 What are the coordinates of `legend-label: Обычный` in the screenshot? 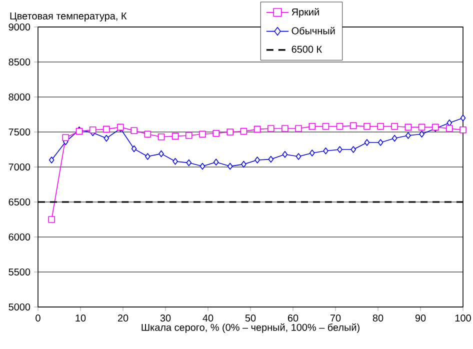 It's located at (313, 30).